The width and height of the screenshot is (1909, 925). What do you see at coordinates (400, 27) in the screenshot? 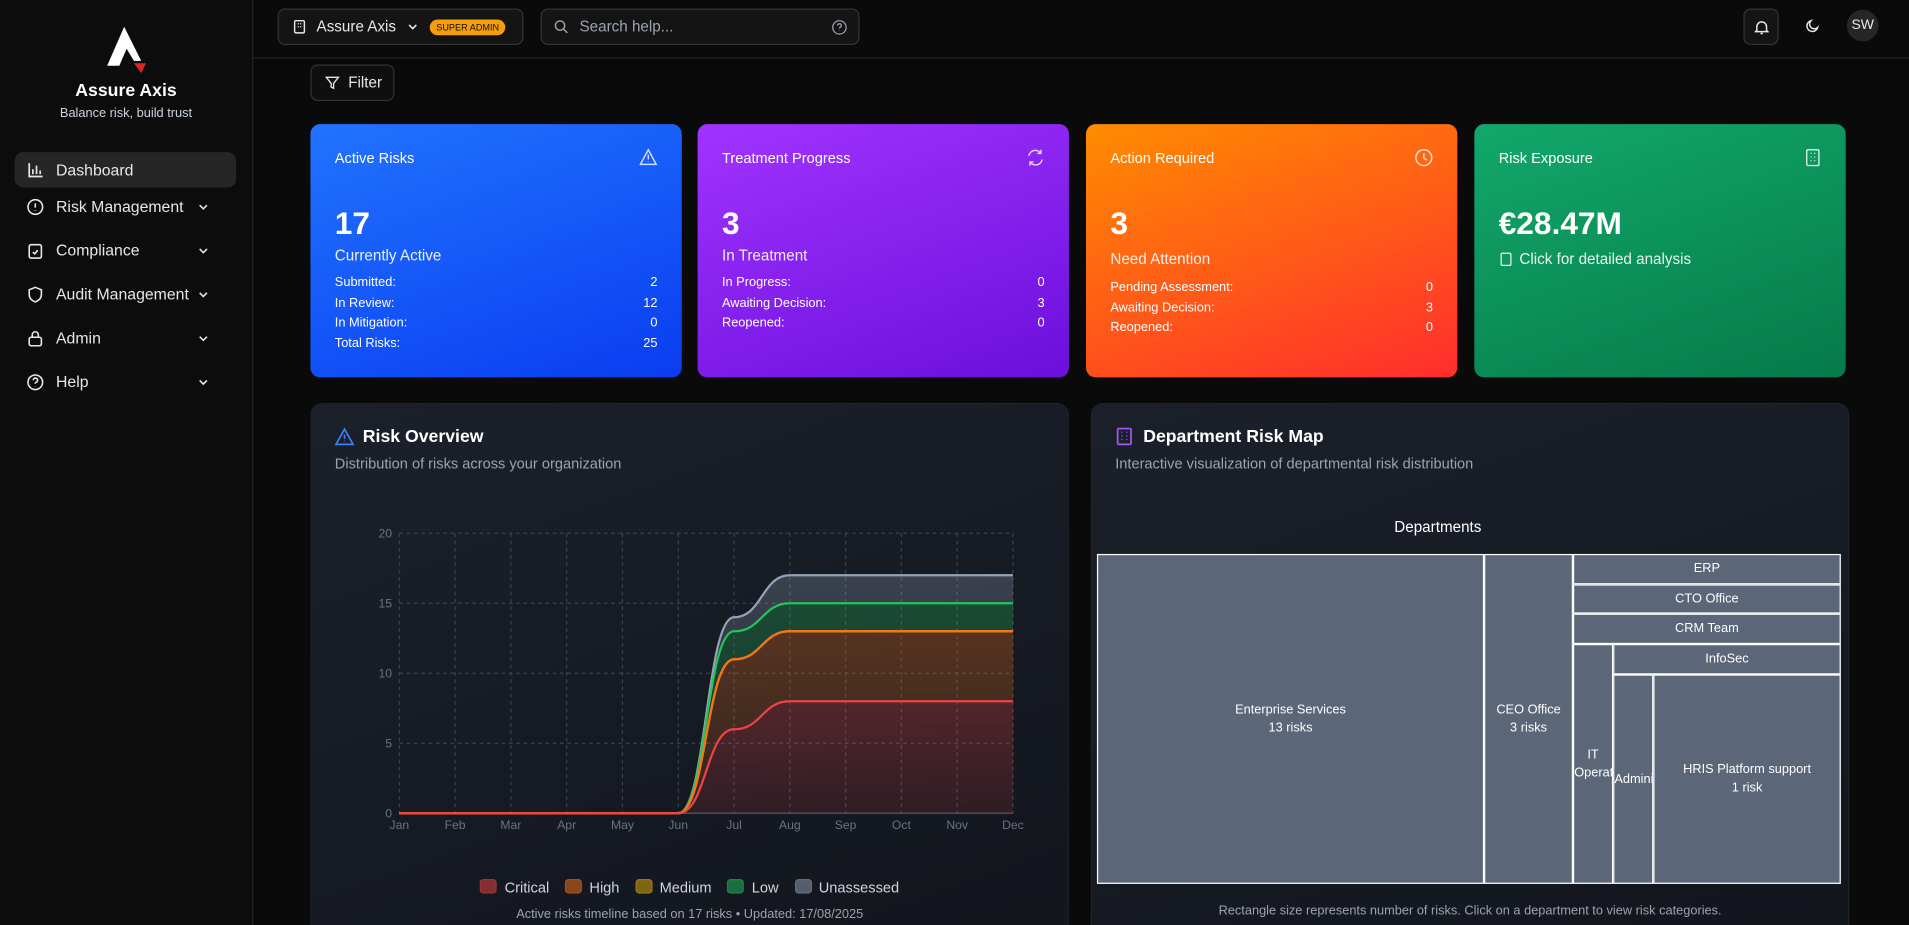
I see `workspace-selector: Assure Axis SUPER ADMIN` at bounding box center [400, 27].